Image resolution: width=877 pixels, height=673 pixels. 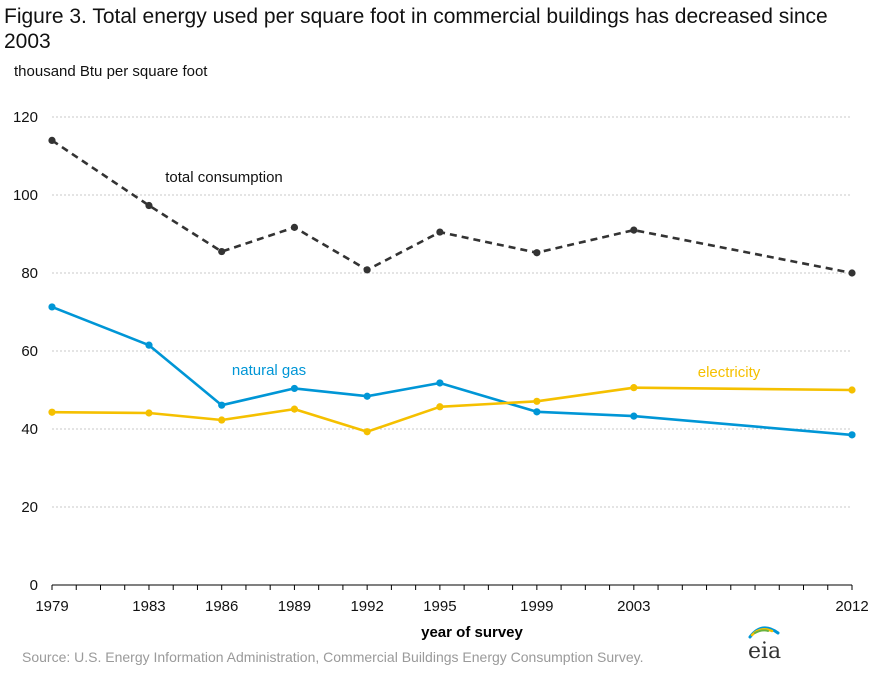 What do you see at coordinates (34, 585) in the screenshot?
I see `y-tick-label-0: 0` at bounding box center [34, 585].